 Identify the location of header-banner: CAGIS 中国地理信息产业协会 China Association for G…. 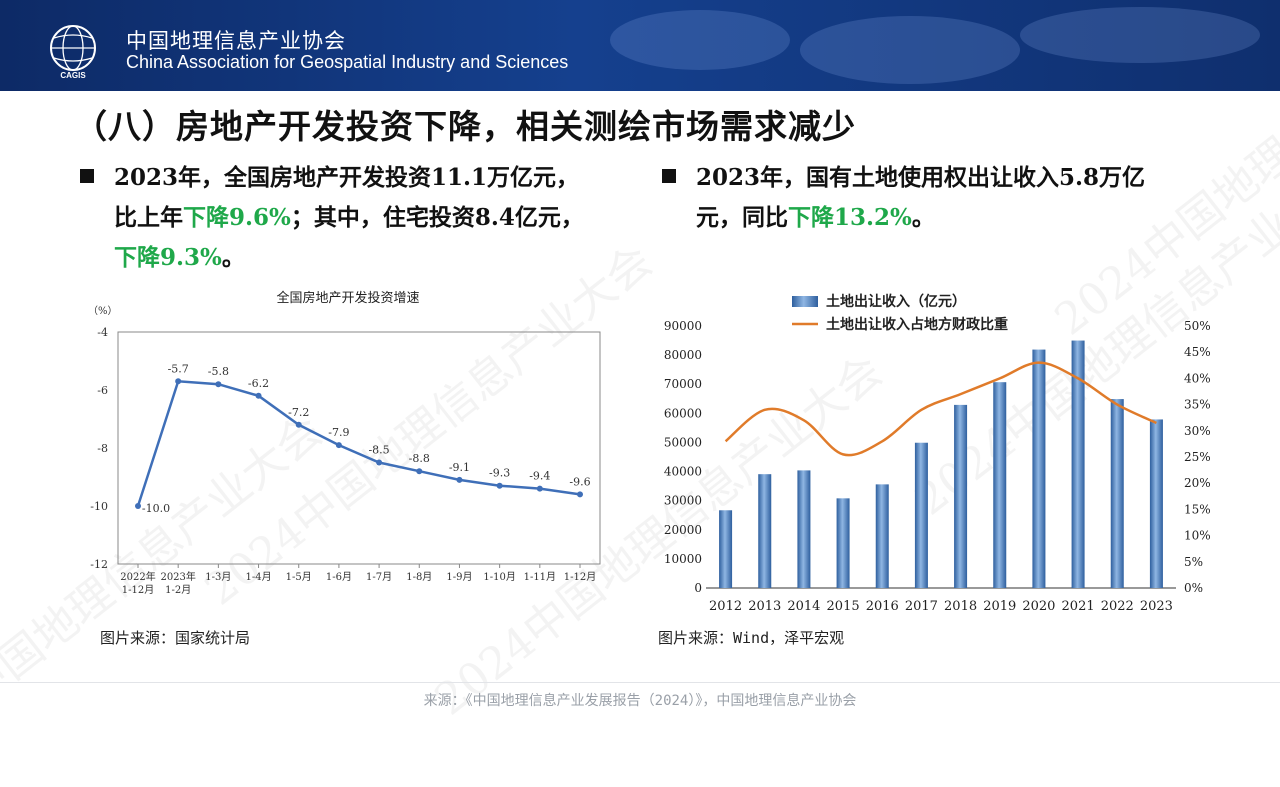
(640, 45).